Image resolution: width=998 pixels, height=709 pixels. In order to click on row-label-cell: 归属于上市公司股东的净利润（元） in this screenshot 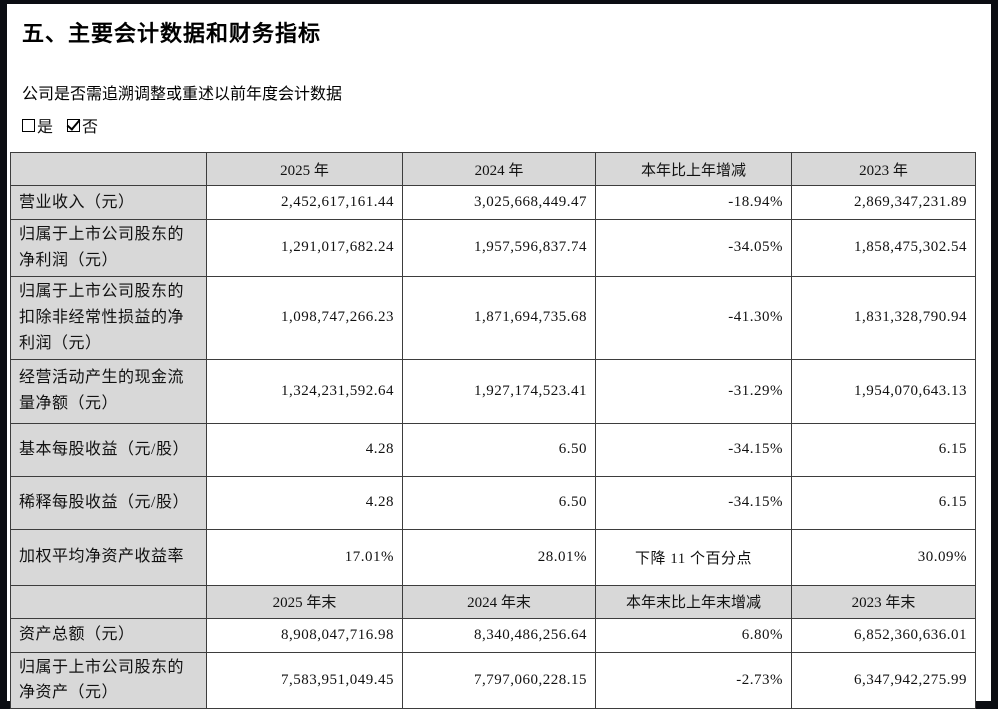, I will do `click(109, 248)`.